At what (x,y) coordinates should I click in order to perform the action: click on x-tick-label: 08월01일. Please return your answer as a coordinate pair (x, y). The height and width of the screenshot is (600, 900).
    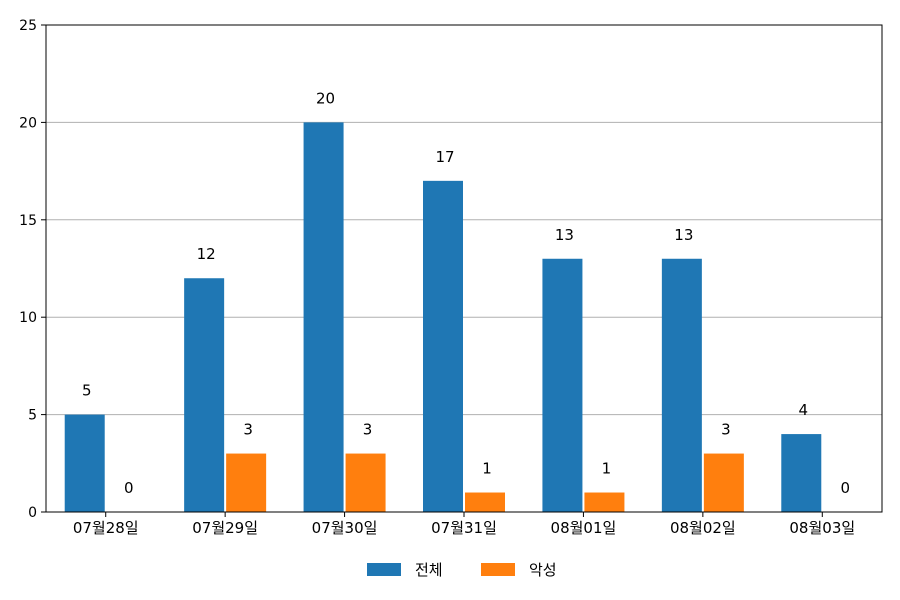
    Looking at the image, I should click on (584, 528).